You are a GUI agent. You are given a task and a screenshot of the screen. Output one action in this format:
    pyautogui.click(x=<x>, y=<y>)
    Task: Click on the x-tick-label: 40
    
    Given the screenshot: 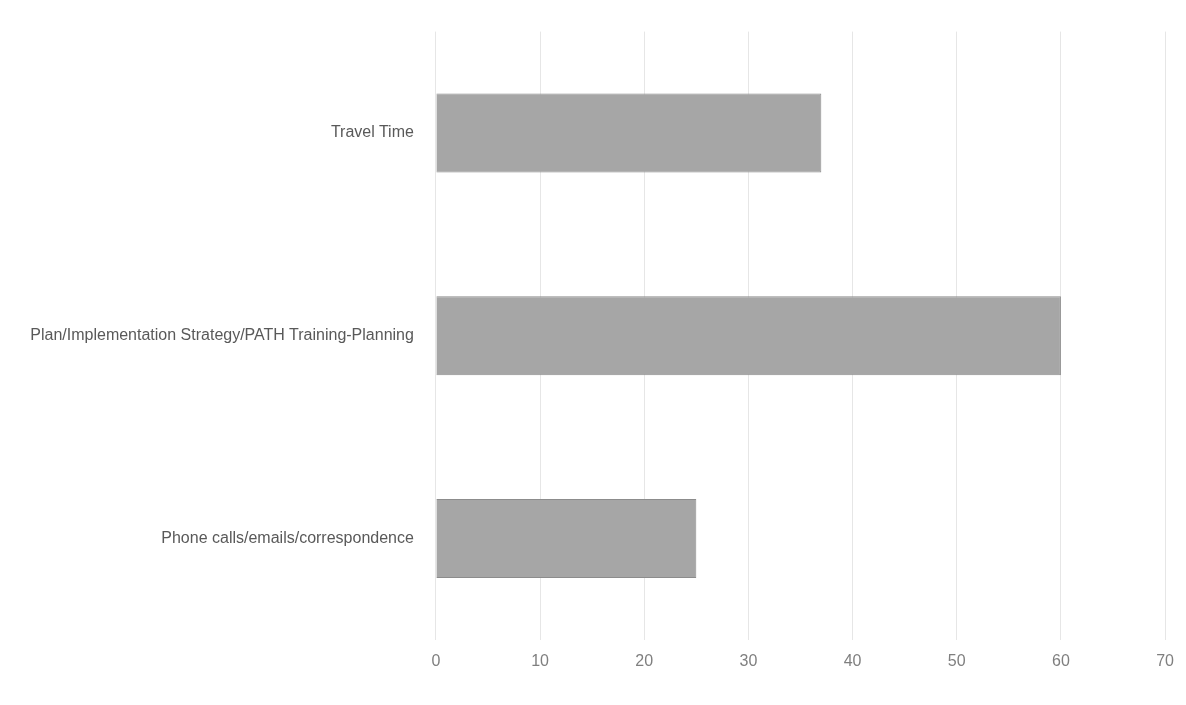 What is the action you would take?
    pyautogui.click(x=852, y=660)
    